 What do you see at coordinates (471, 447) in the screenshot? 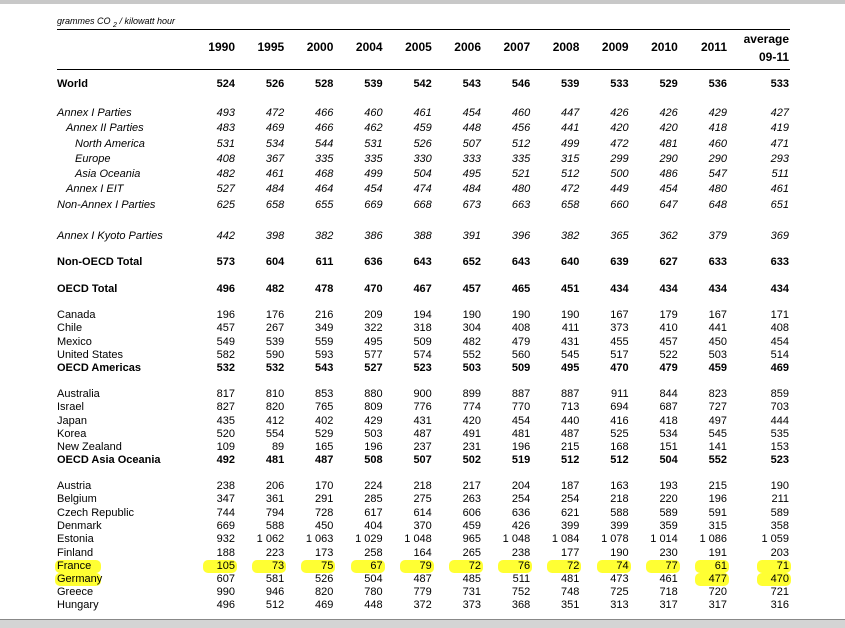
I see `cell: 231` at bounding box center [471, 447].